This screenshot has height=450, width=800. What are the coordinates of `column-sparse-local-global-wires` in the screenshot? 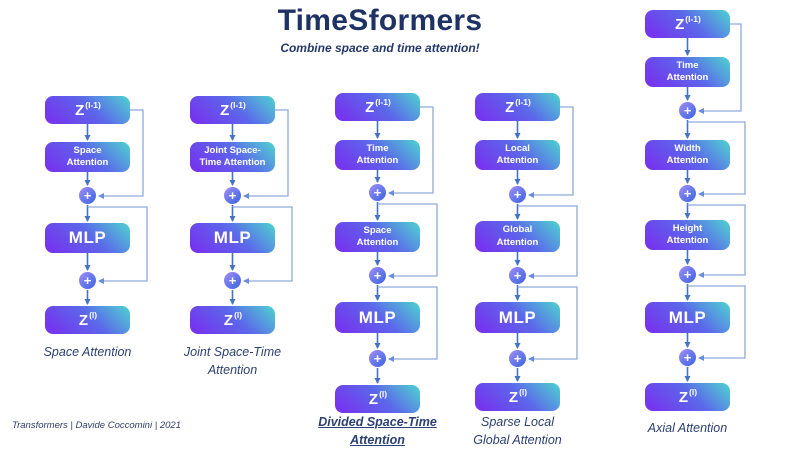 It's located at (546, 244).